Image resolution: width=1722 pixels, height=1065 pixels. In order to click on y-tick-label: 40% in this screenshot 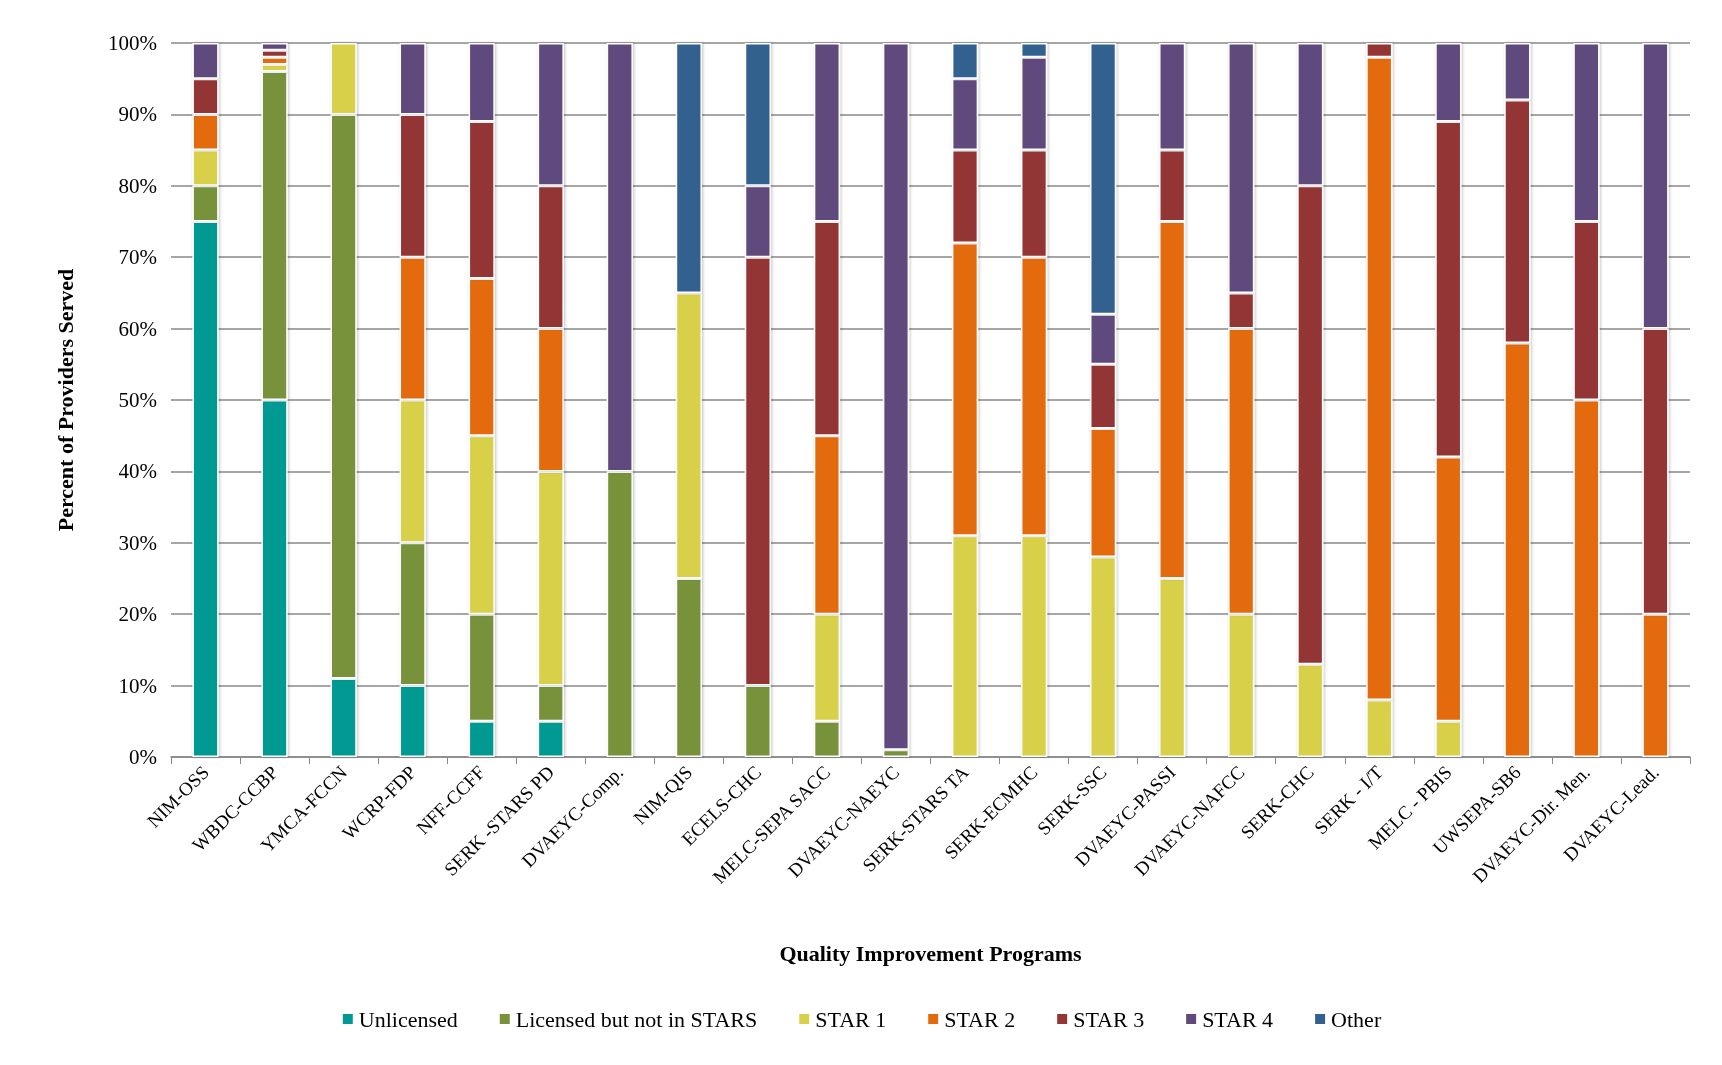, I will do `click(137, 471)`.